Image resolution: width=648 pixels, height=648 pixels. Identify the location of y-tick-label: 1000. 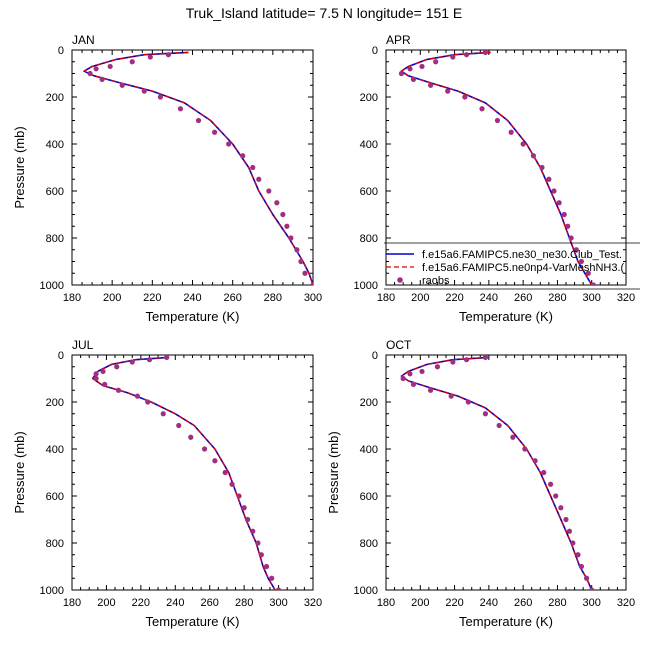
(366, 286).